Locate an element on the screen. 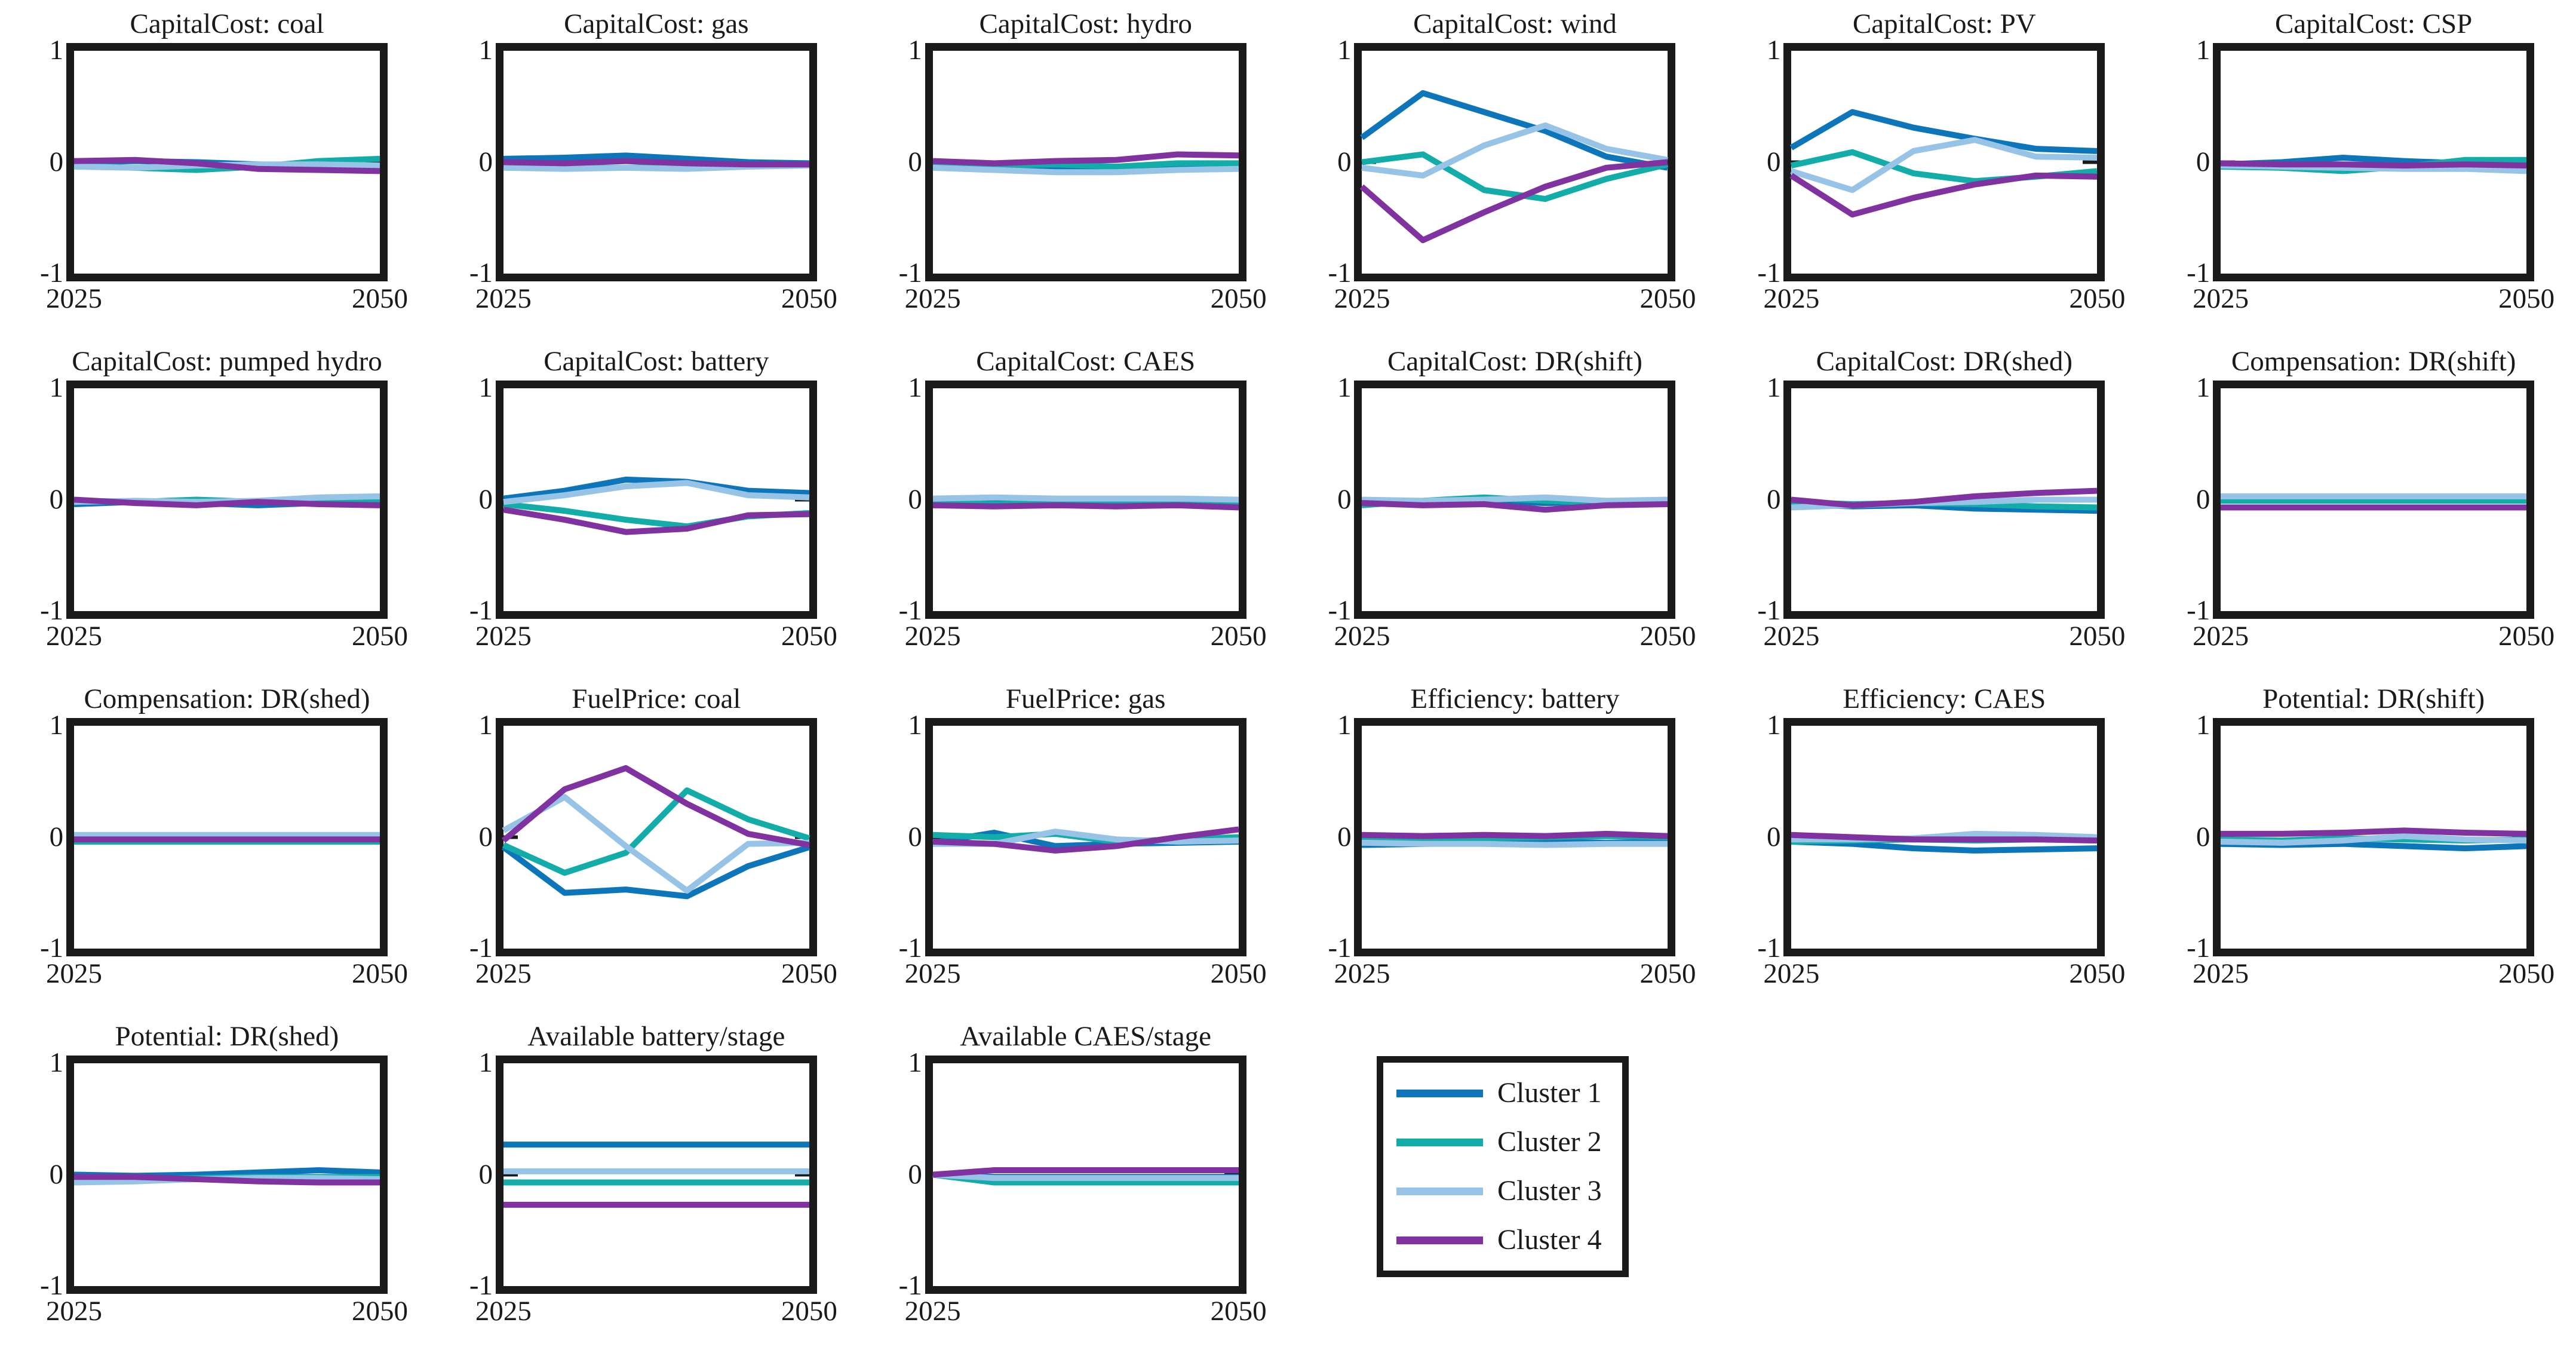 Image resolution: width=2576 pixels, height=1350 pixels. legend-label: Cluster 4 is located at coordinates (1549, 1240).